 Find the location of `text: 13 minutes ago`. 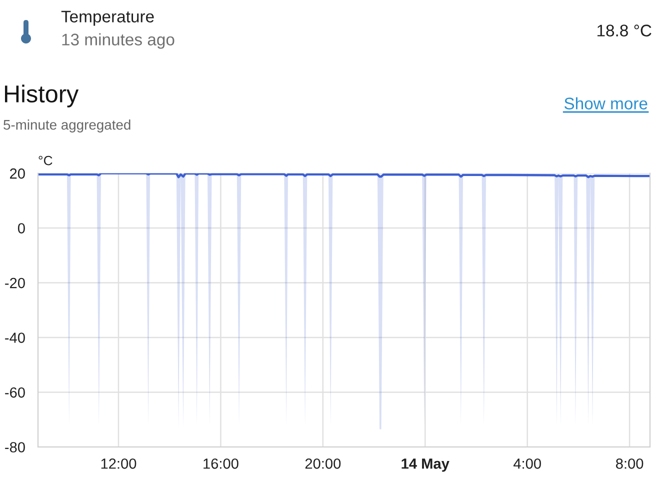

text: 13 minutes ago is located at coordinates (118, 41).